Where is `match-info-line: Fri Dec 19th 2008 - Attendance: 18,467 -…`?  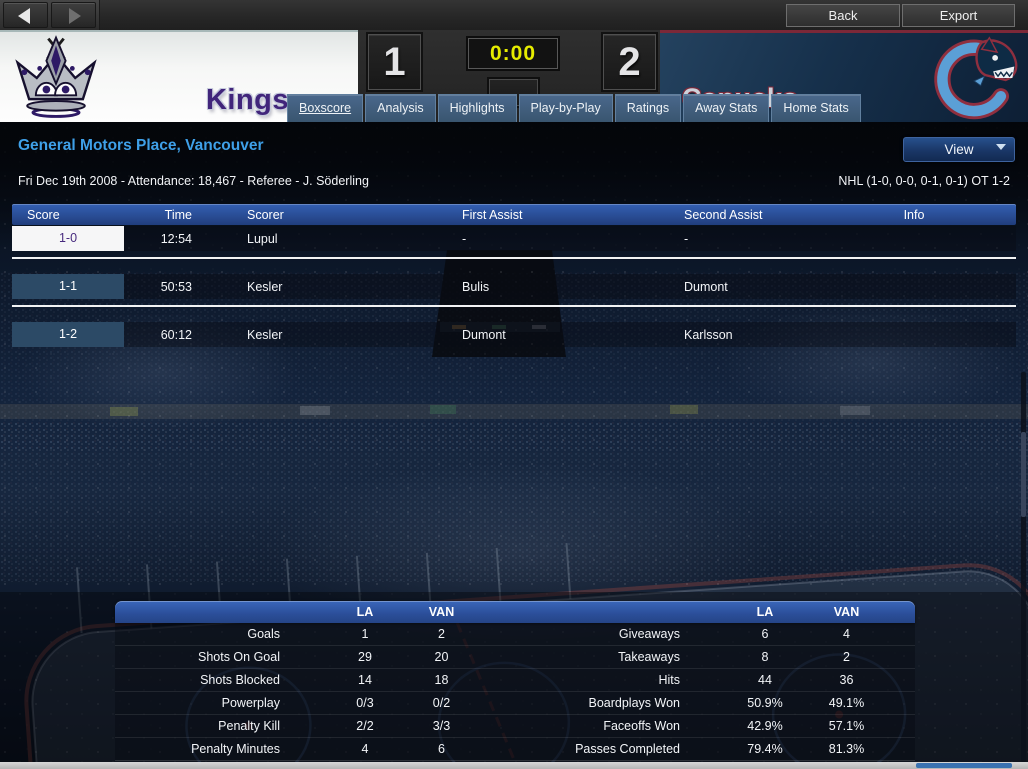
match-info-line: Fri Dec 19th 2008 - Attendance: 18,467 -… is located at coordinates (514, 183).